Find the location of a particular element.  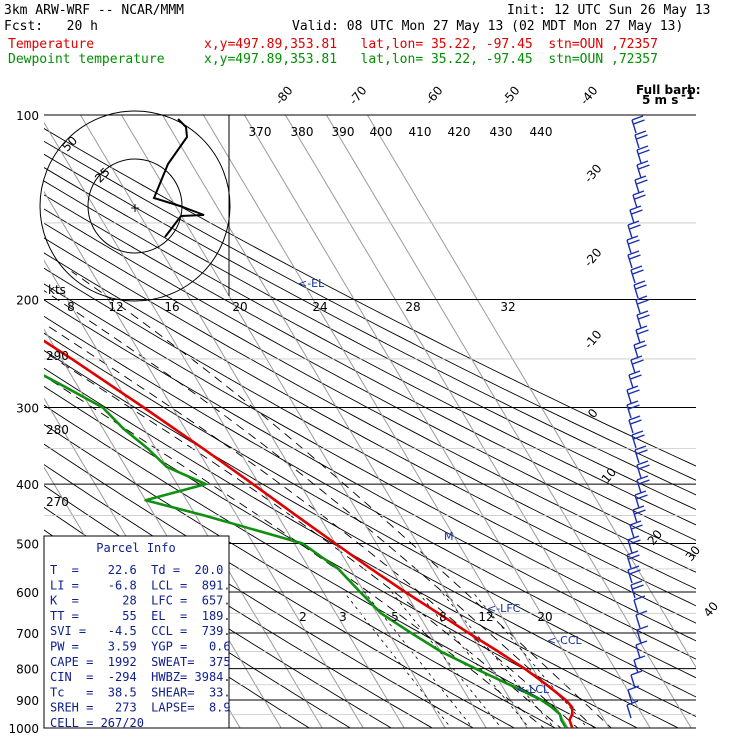

speed-scale-label: 28 is located at coordinates (412, 307).